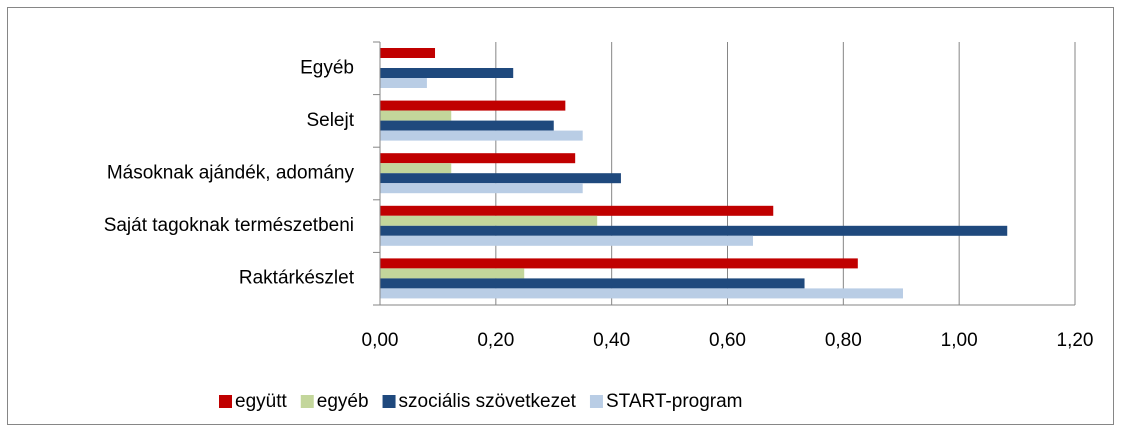 The height and width of the screenshot is (432, 1121). I want to click on x-tick-label: 0,20, so click(495, 340).